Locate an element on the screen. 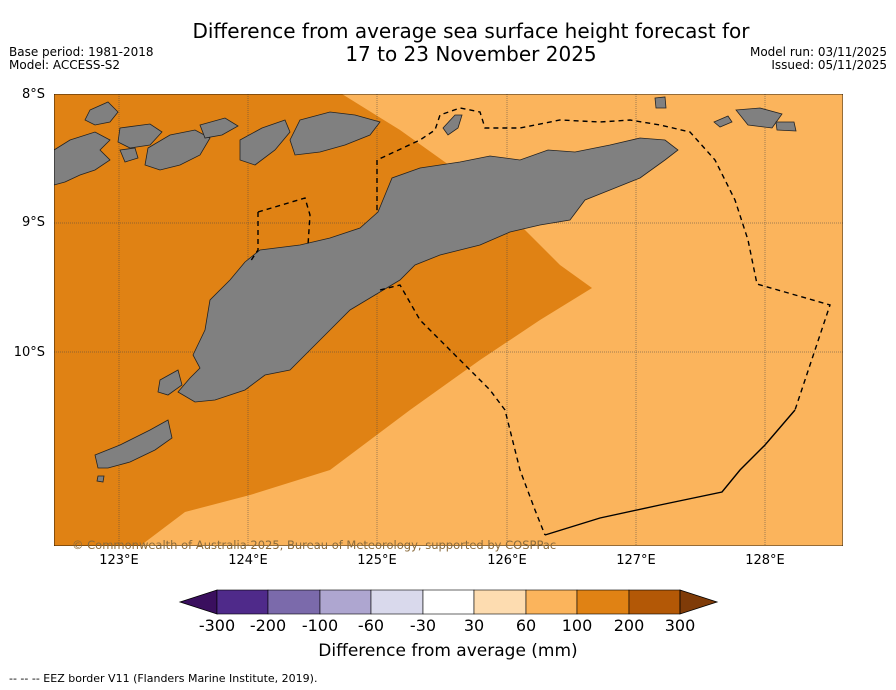 This screenshot has height=690, width=896. colorbar is located at coordinates (448, 602).